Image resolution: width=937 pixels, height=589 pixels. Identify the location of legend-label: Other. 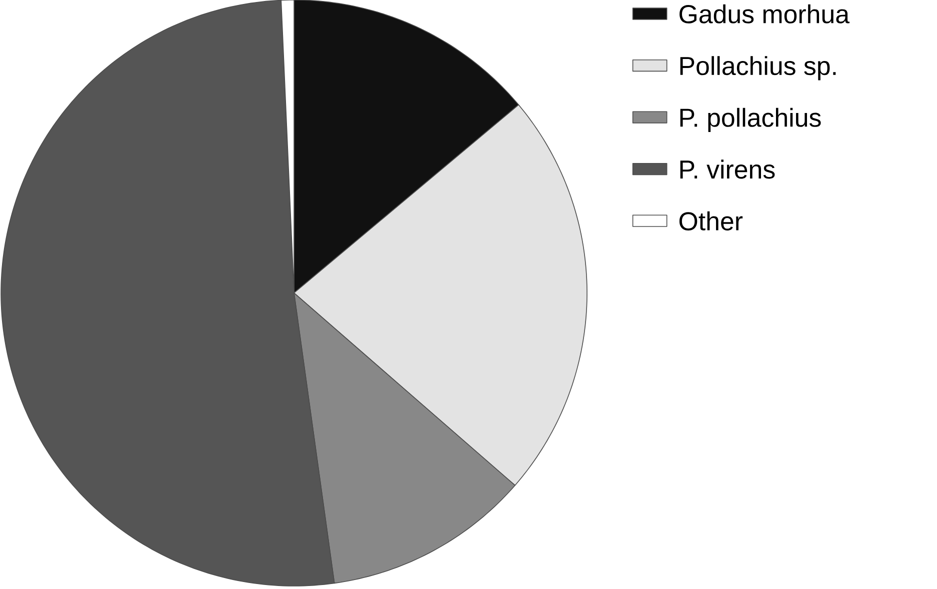
(711, 220).